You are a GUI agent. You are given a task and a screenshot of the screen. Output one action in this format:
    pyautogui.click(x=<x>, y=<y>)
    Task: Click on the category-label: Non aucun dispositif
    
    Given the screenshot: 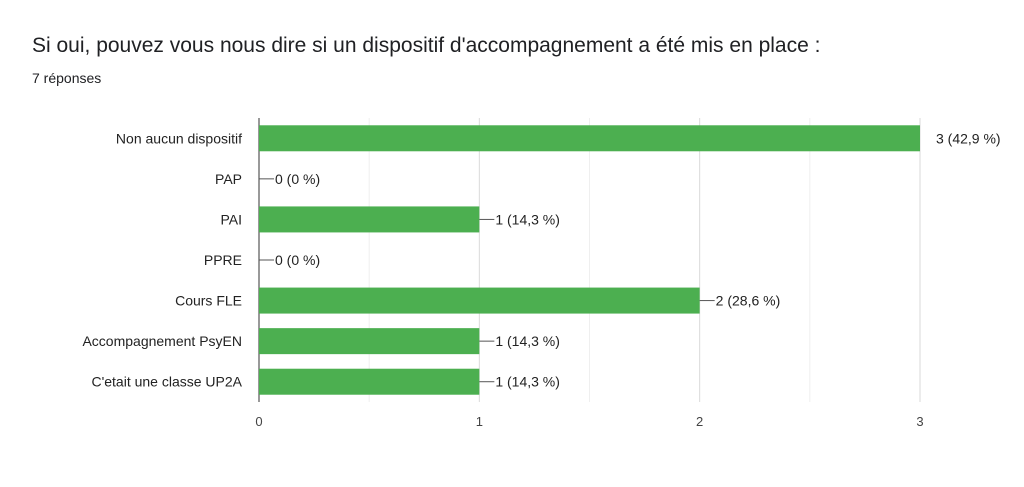 What is the action you would take?
    pyautogui.click(x=179, y=138)
    